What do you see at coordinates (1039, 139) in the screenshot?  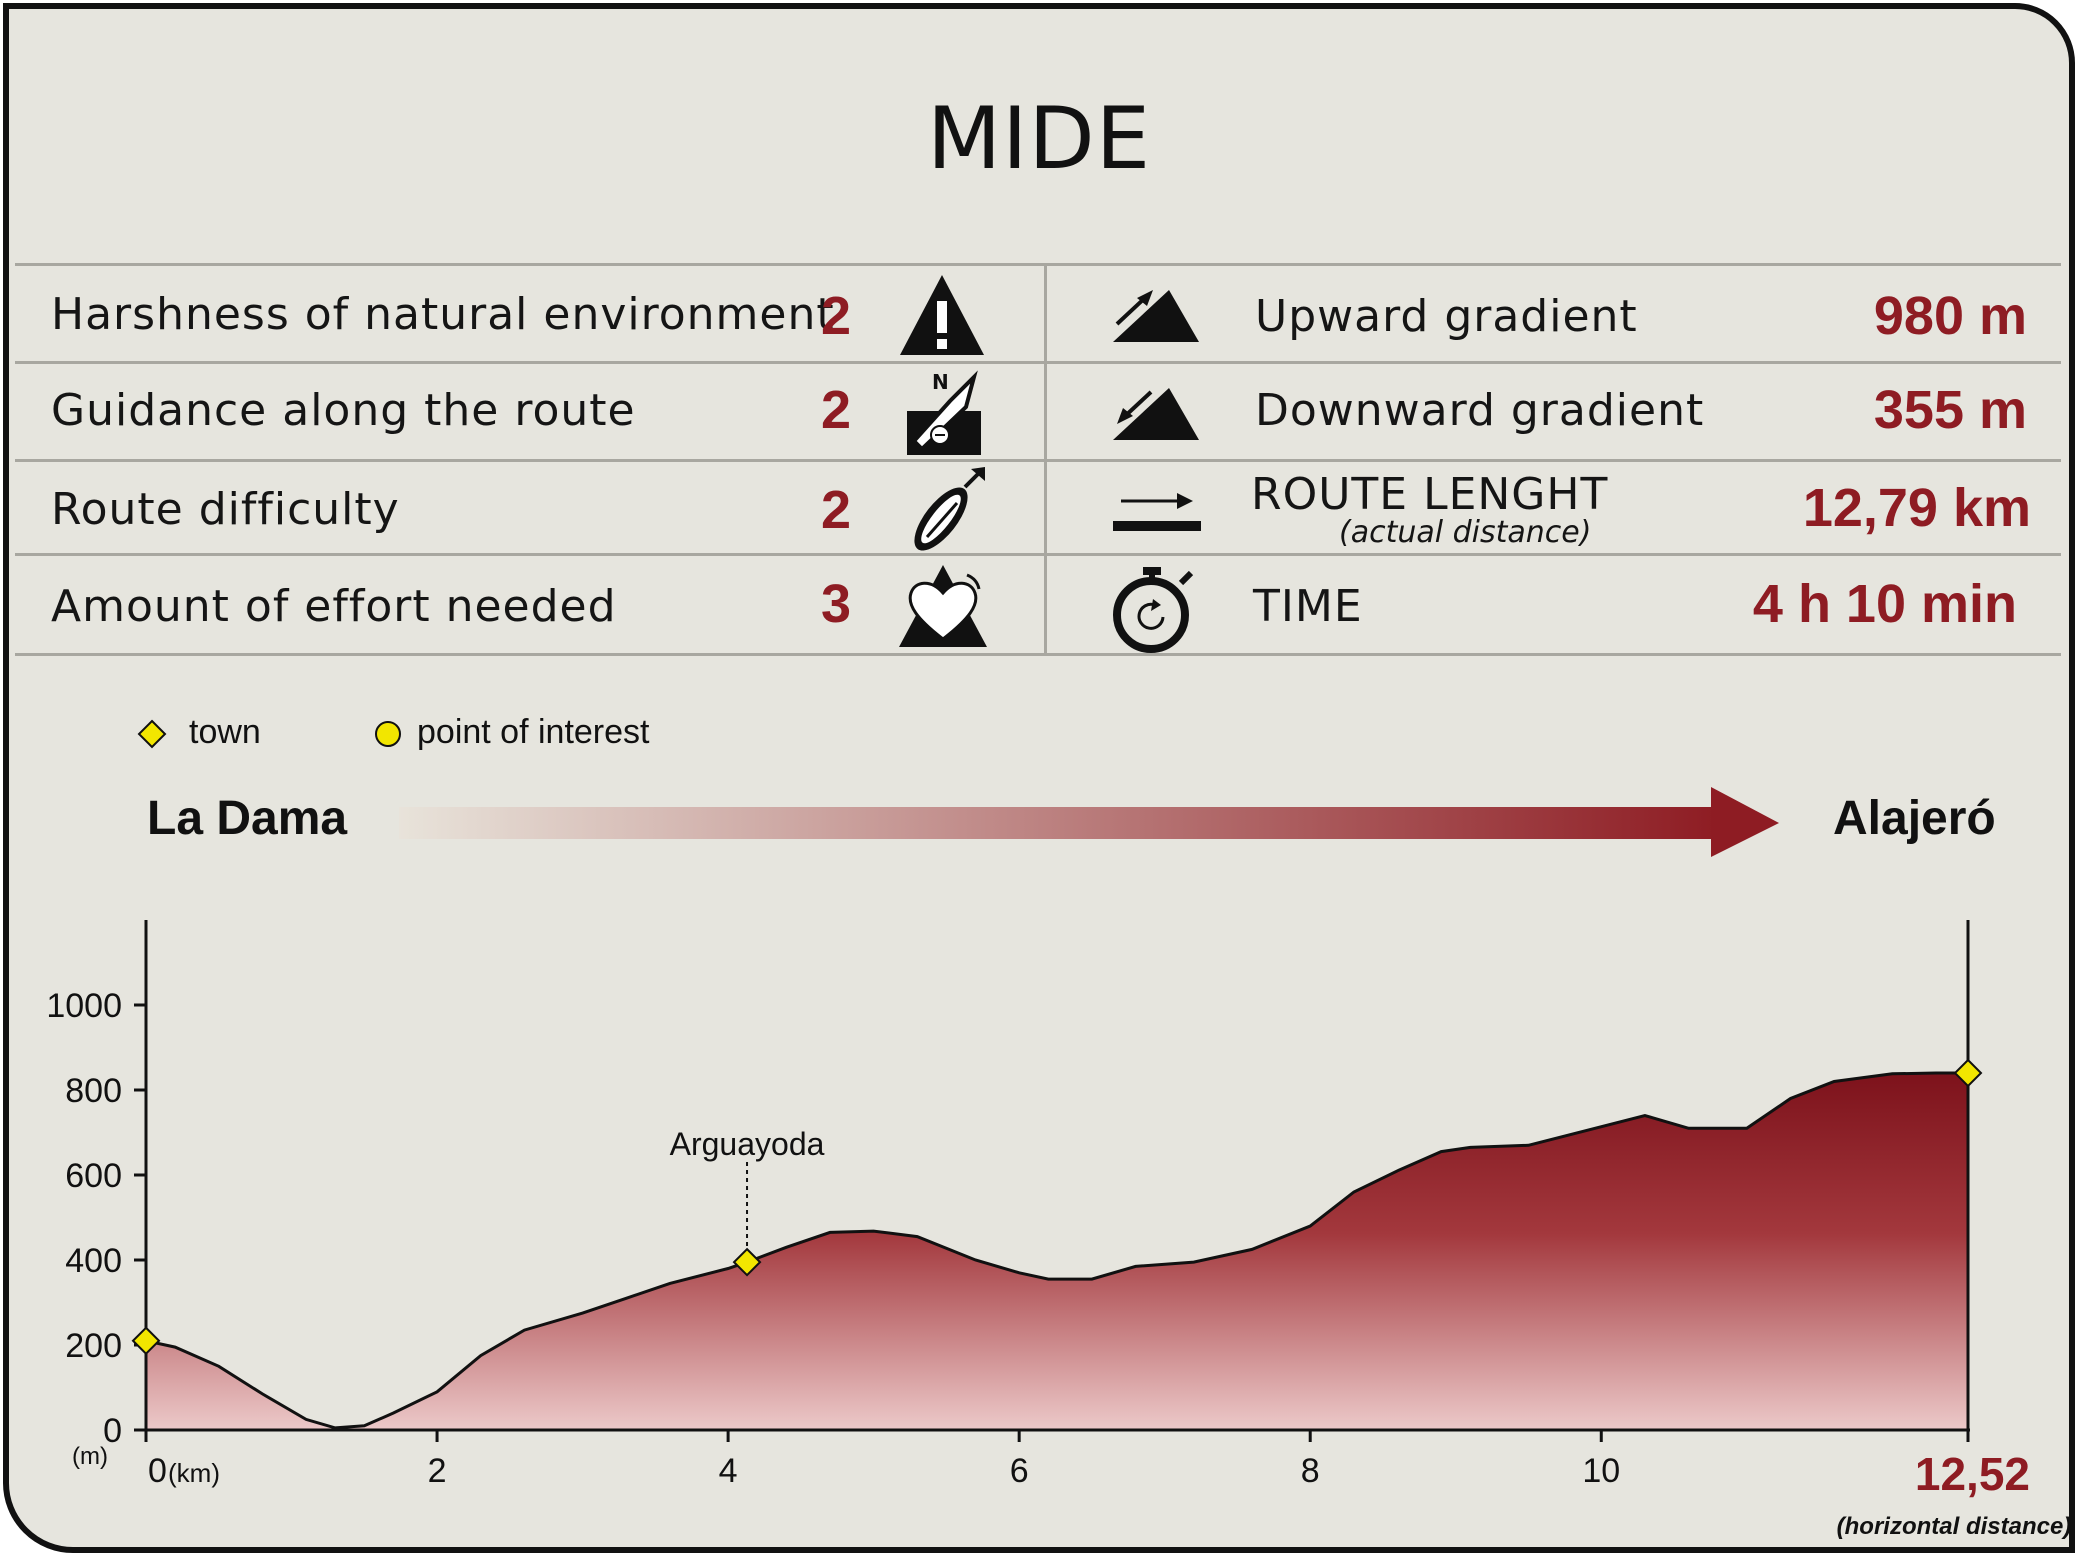 I see `page-title: MIDE` at bounding box center [1039, 139].